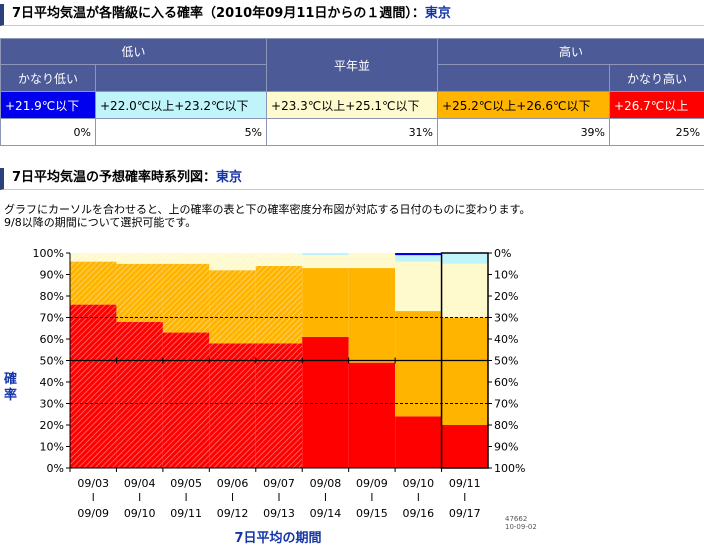  I want to click on x-axis-label: 7日平均の期間, so click(277, 538).